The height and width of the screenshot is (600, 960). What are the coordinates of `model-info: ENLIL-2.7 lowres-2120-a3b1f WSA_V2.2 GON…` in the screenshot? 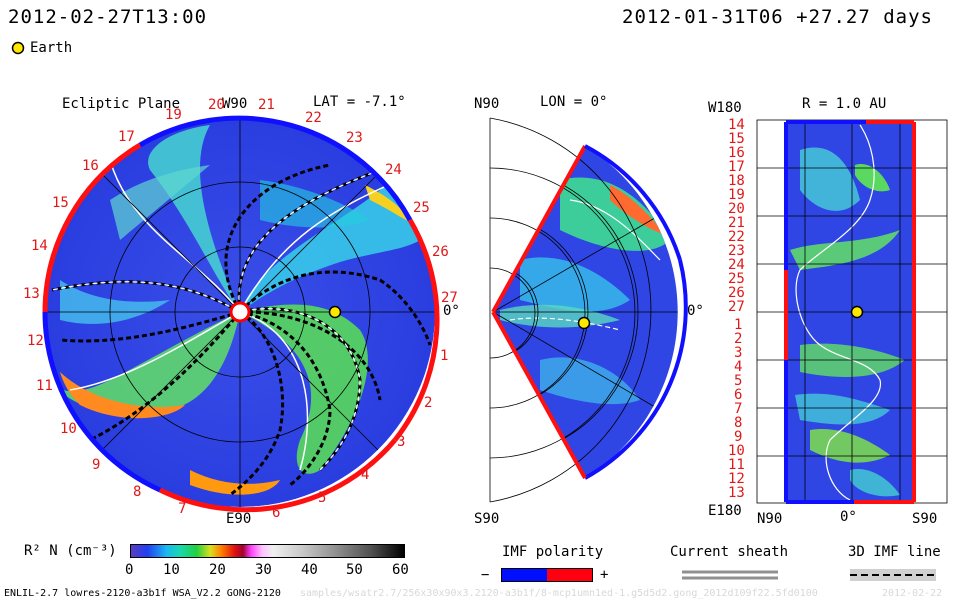 It's located at (142, 593).